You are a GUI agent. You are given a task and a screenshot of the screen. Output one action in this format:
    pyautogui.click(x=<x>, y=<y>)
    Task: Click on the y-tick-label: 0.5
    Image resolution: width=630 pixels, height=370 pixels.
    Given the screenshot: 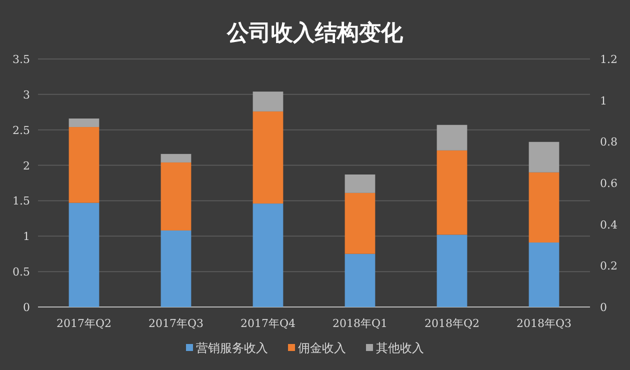 What is the action you would take?
    pyautogui.click(x=21, y=272)
    